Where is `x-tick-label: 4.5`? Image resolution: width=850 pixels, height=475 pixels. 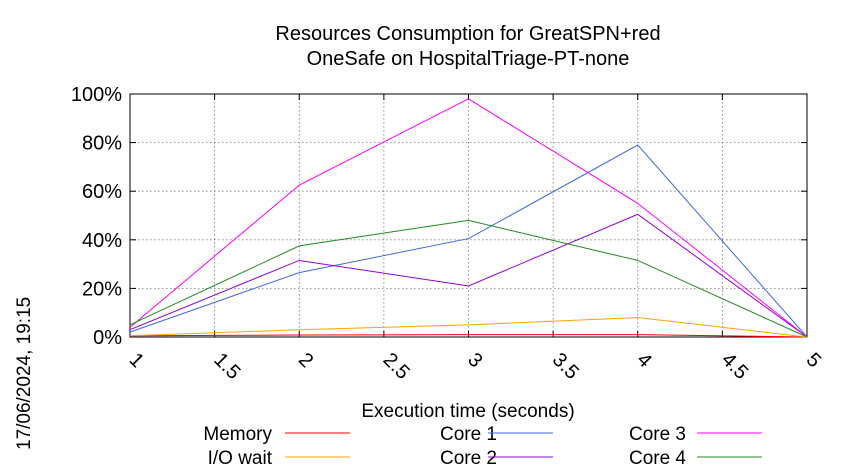 x-tick-label: 4.5 is located at coordinates (734, 366).